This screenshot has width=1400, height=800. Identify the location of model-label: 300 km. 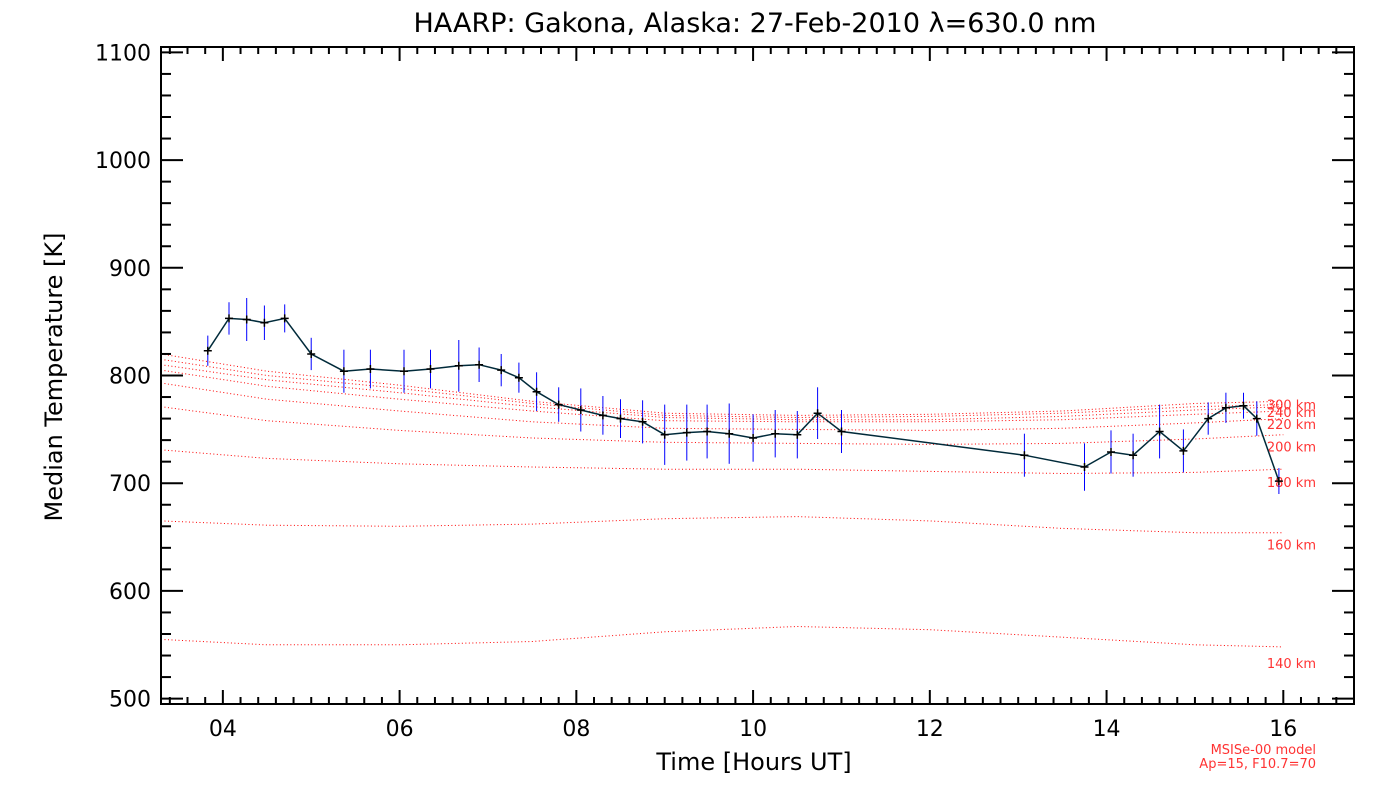
(1291, 406).